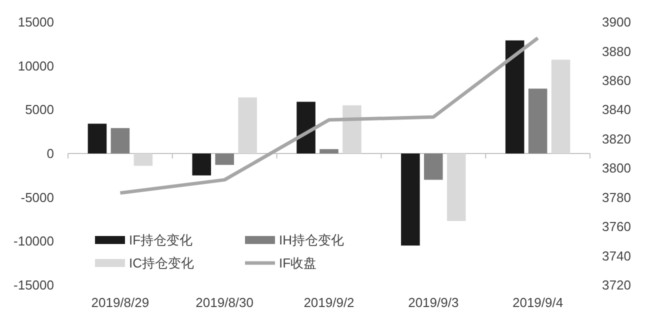 The height and width of the screenshot is (323, 648). What do you see at coordinates (298, 263) in the screenshot?
I see `legend-label: IF收盘` at bounding box center [298, 263].